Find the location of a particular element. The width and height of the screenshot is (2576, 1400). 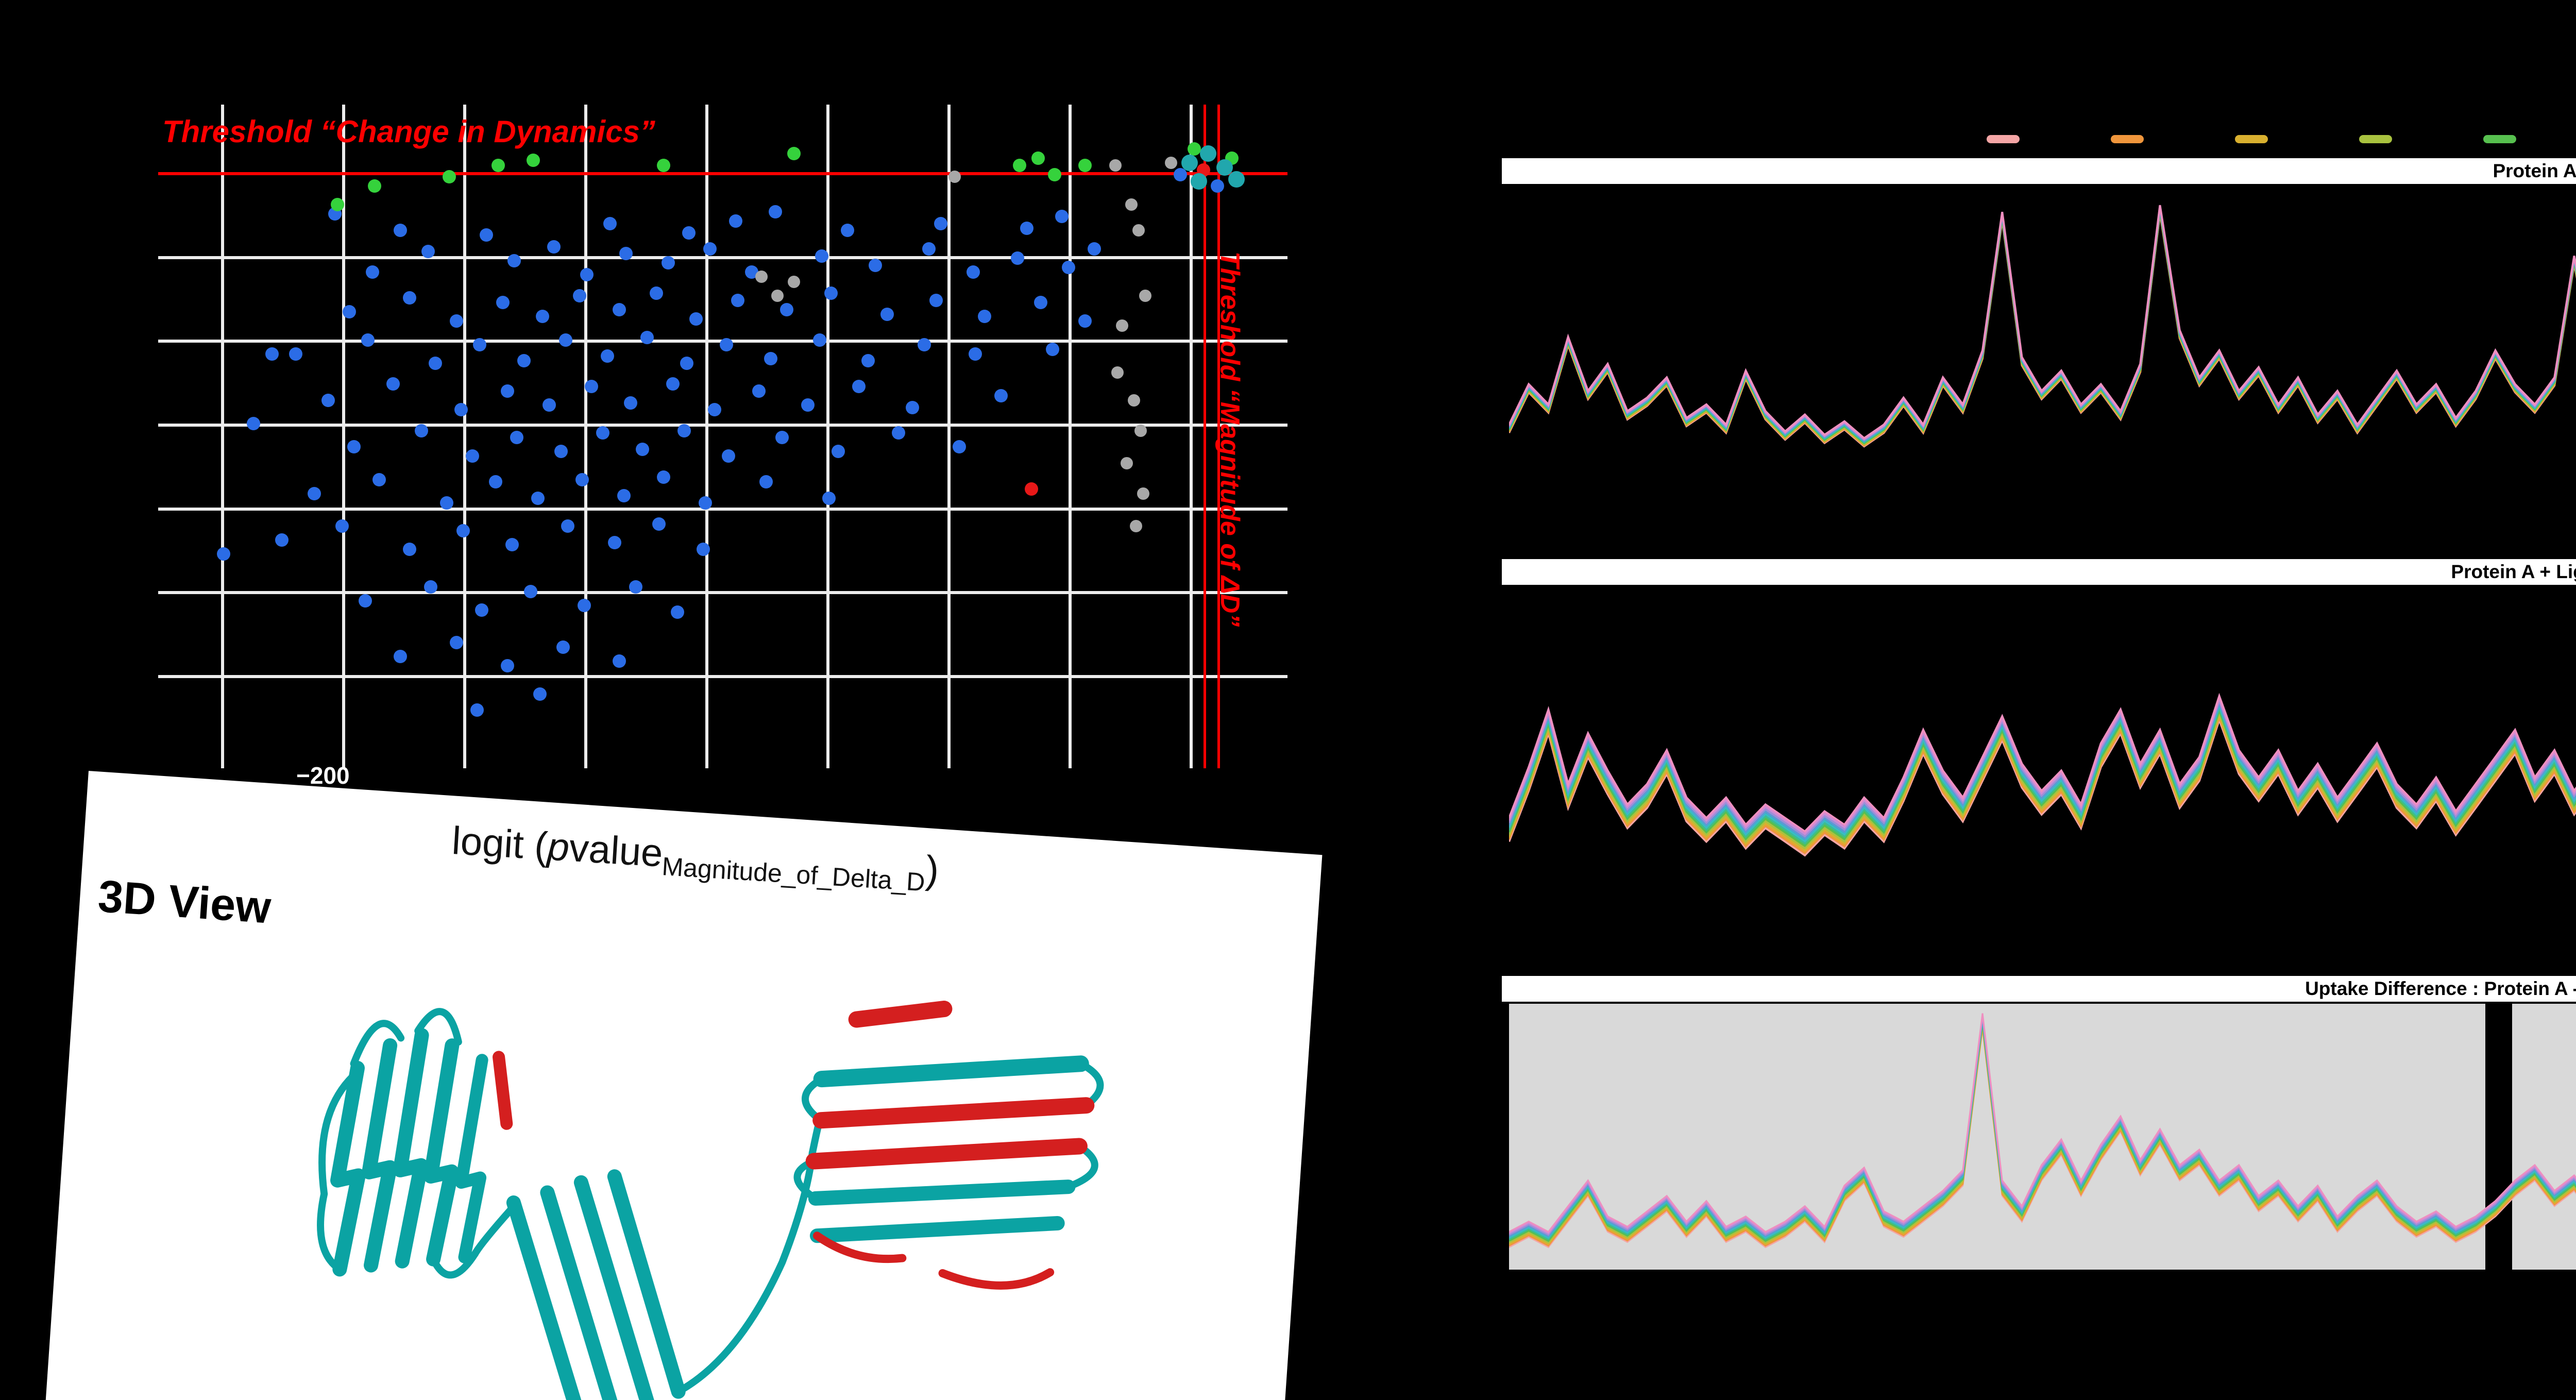

uptake-difference-chart is located at coordinates (2042, 1137).